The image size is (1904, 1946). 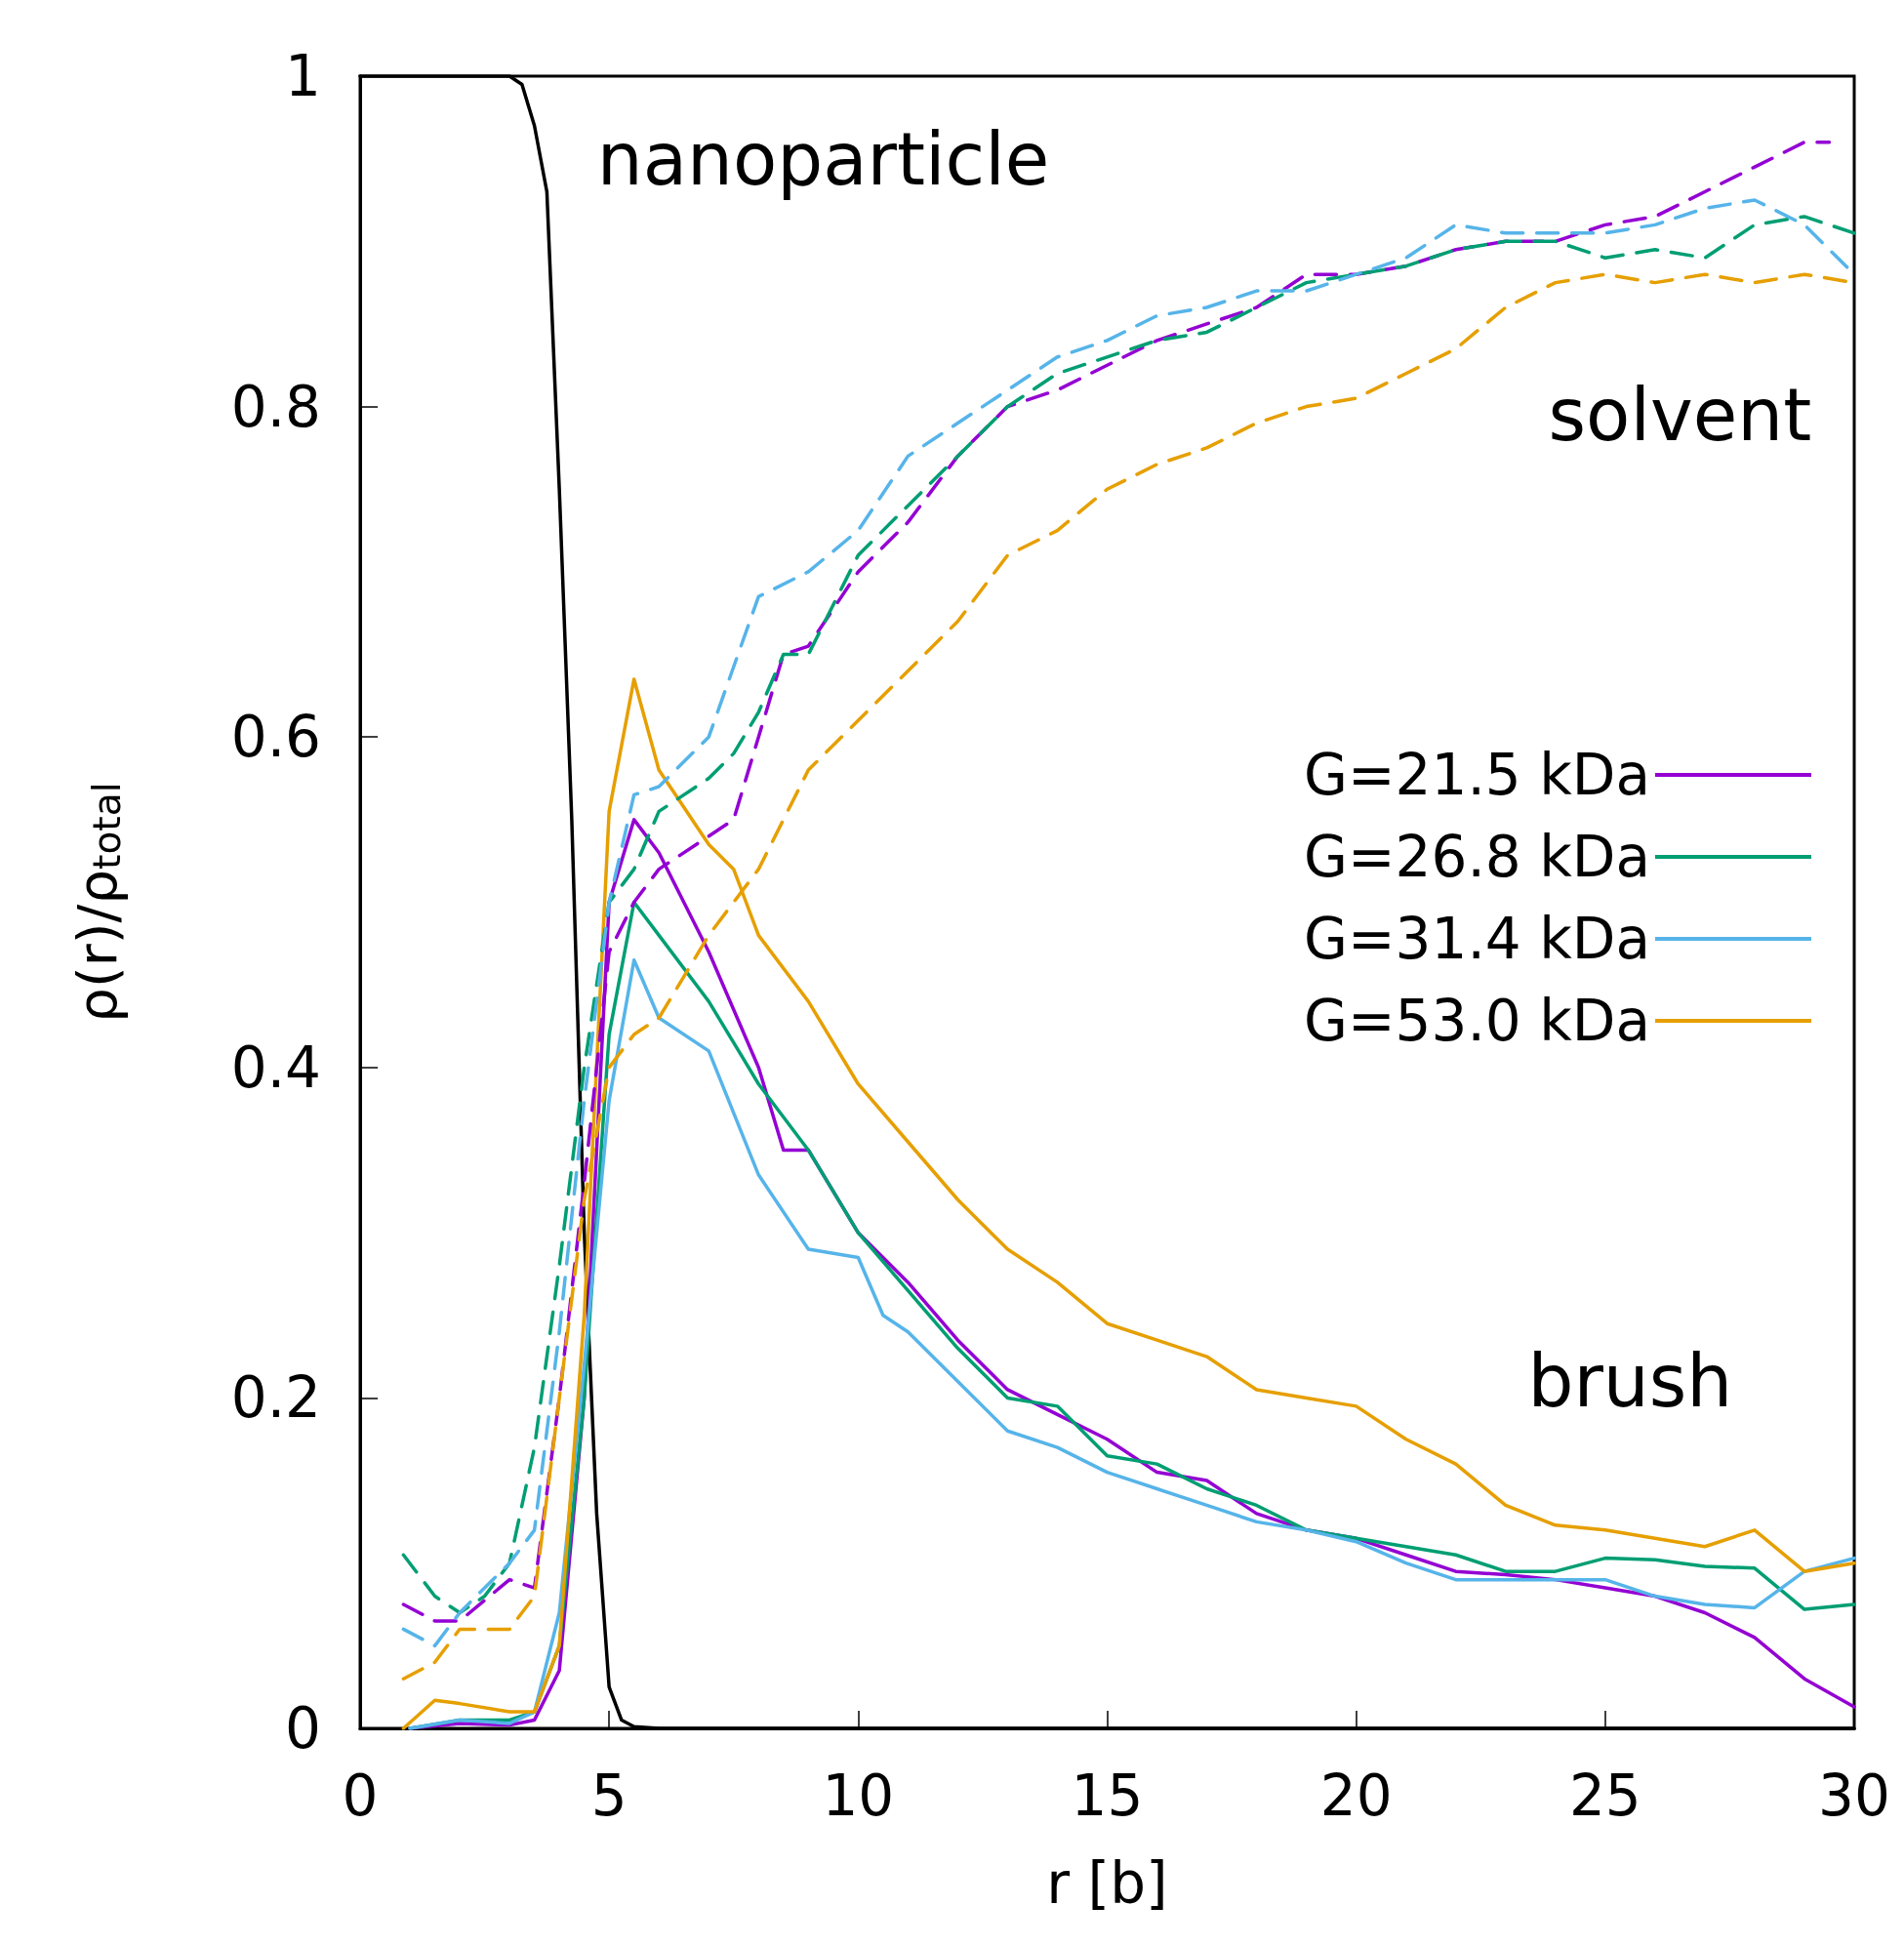 What do you see at coordinates (275, 737) in the screenshot?
I see `y-tick-label: 0.6` at bounding box center [275, 737].